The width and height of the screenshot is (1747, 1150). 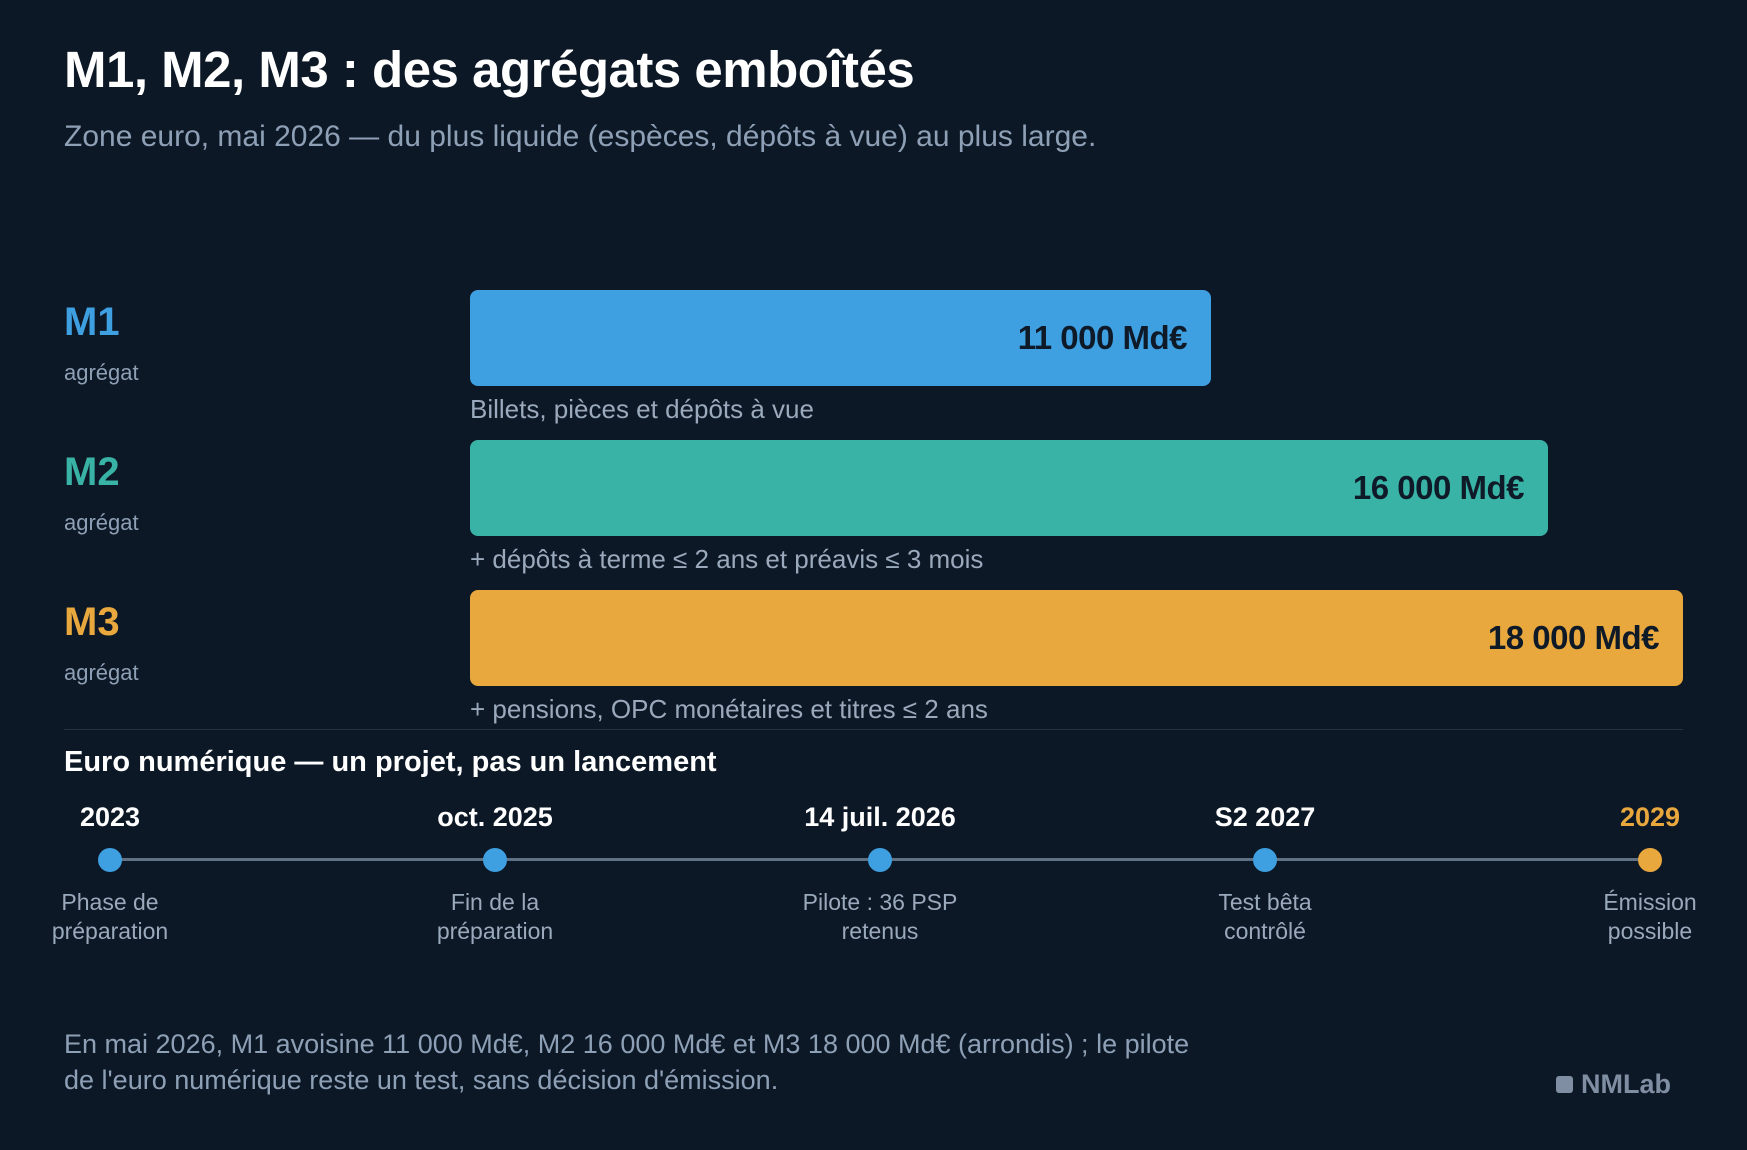 What do you see at coordinates (840, 338) in the screenshot?
I see `bar-m1: 11 000 Md€` at bounding box center [840, 338].